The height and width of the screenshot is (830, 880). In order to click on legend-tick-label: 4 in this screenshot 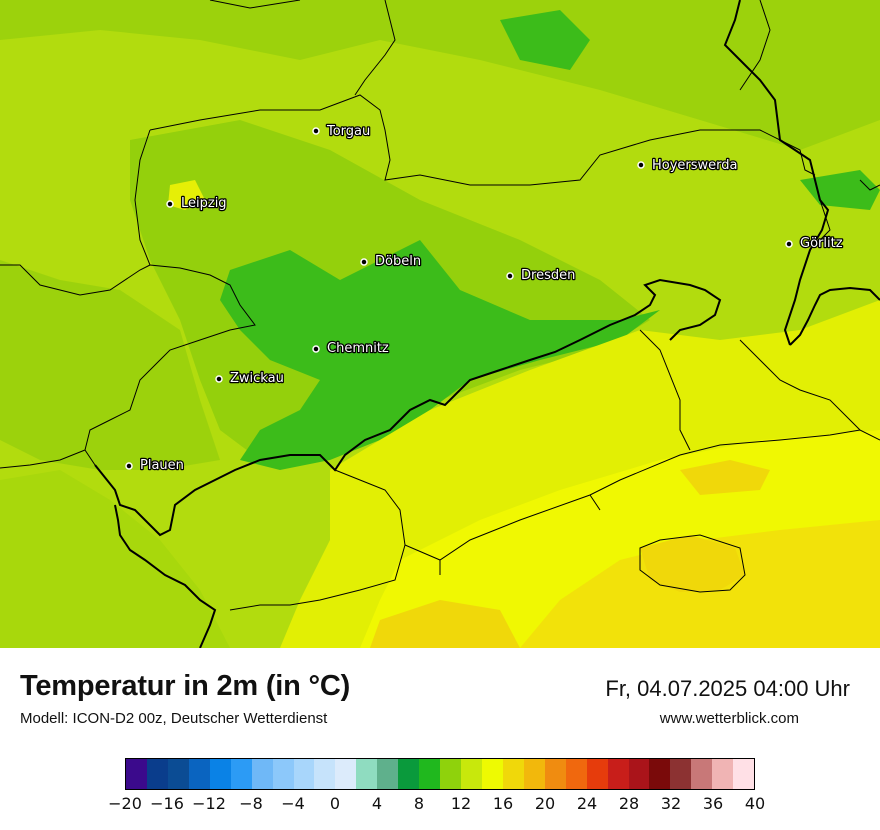, I will do `click(377, 803)`.